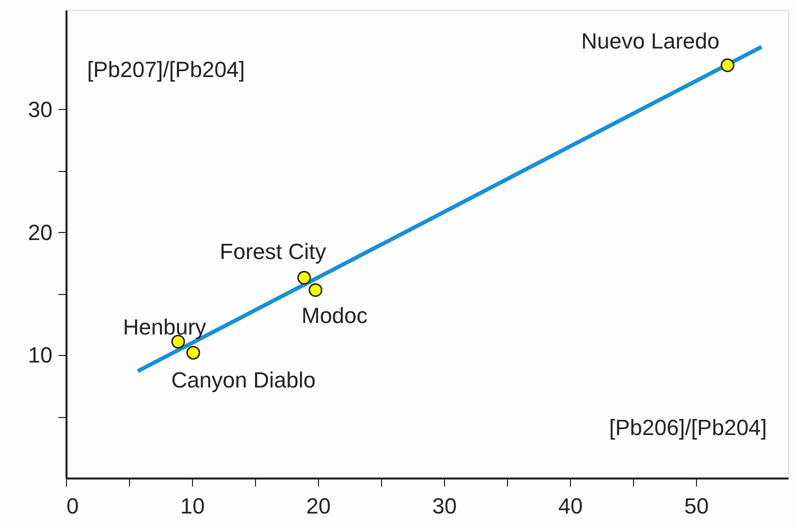 The image size is (798, 531). What do you see at coordinates (72, 506) in the screenshot?
I see `x-tick-label: 0` at bounding box center [72, 506].